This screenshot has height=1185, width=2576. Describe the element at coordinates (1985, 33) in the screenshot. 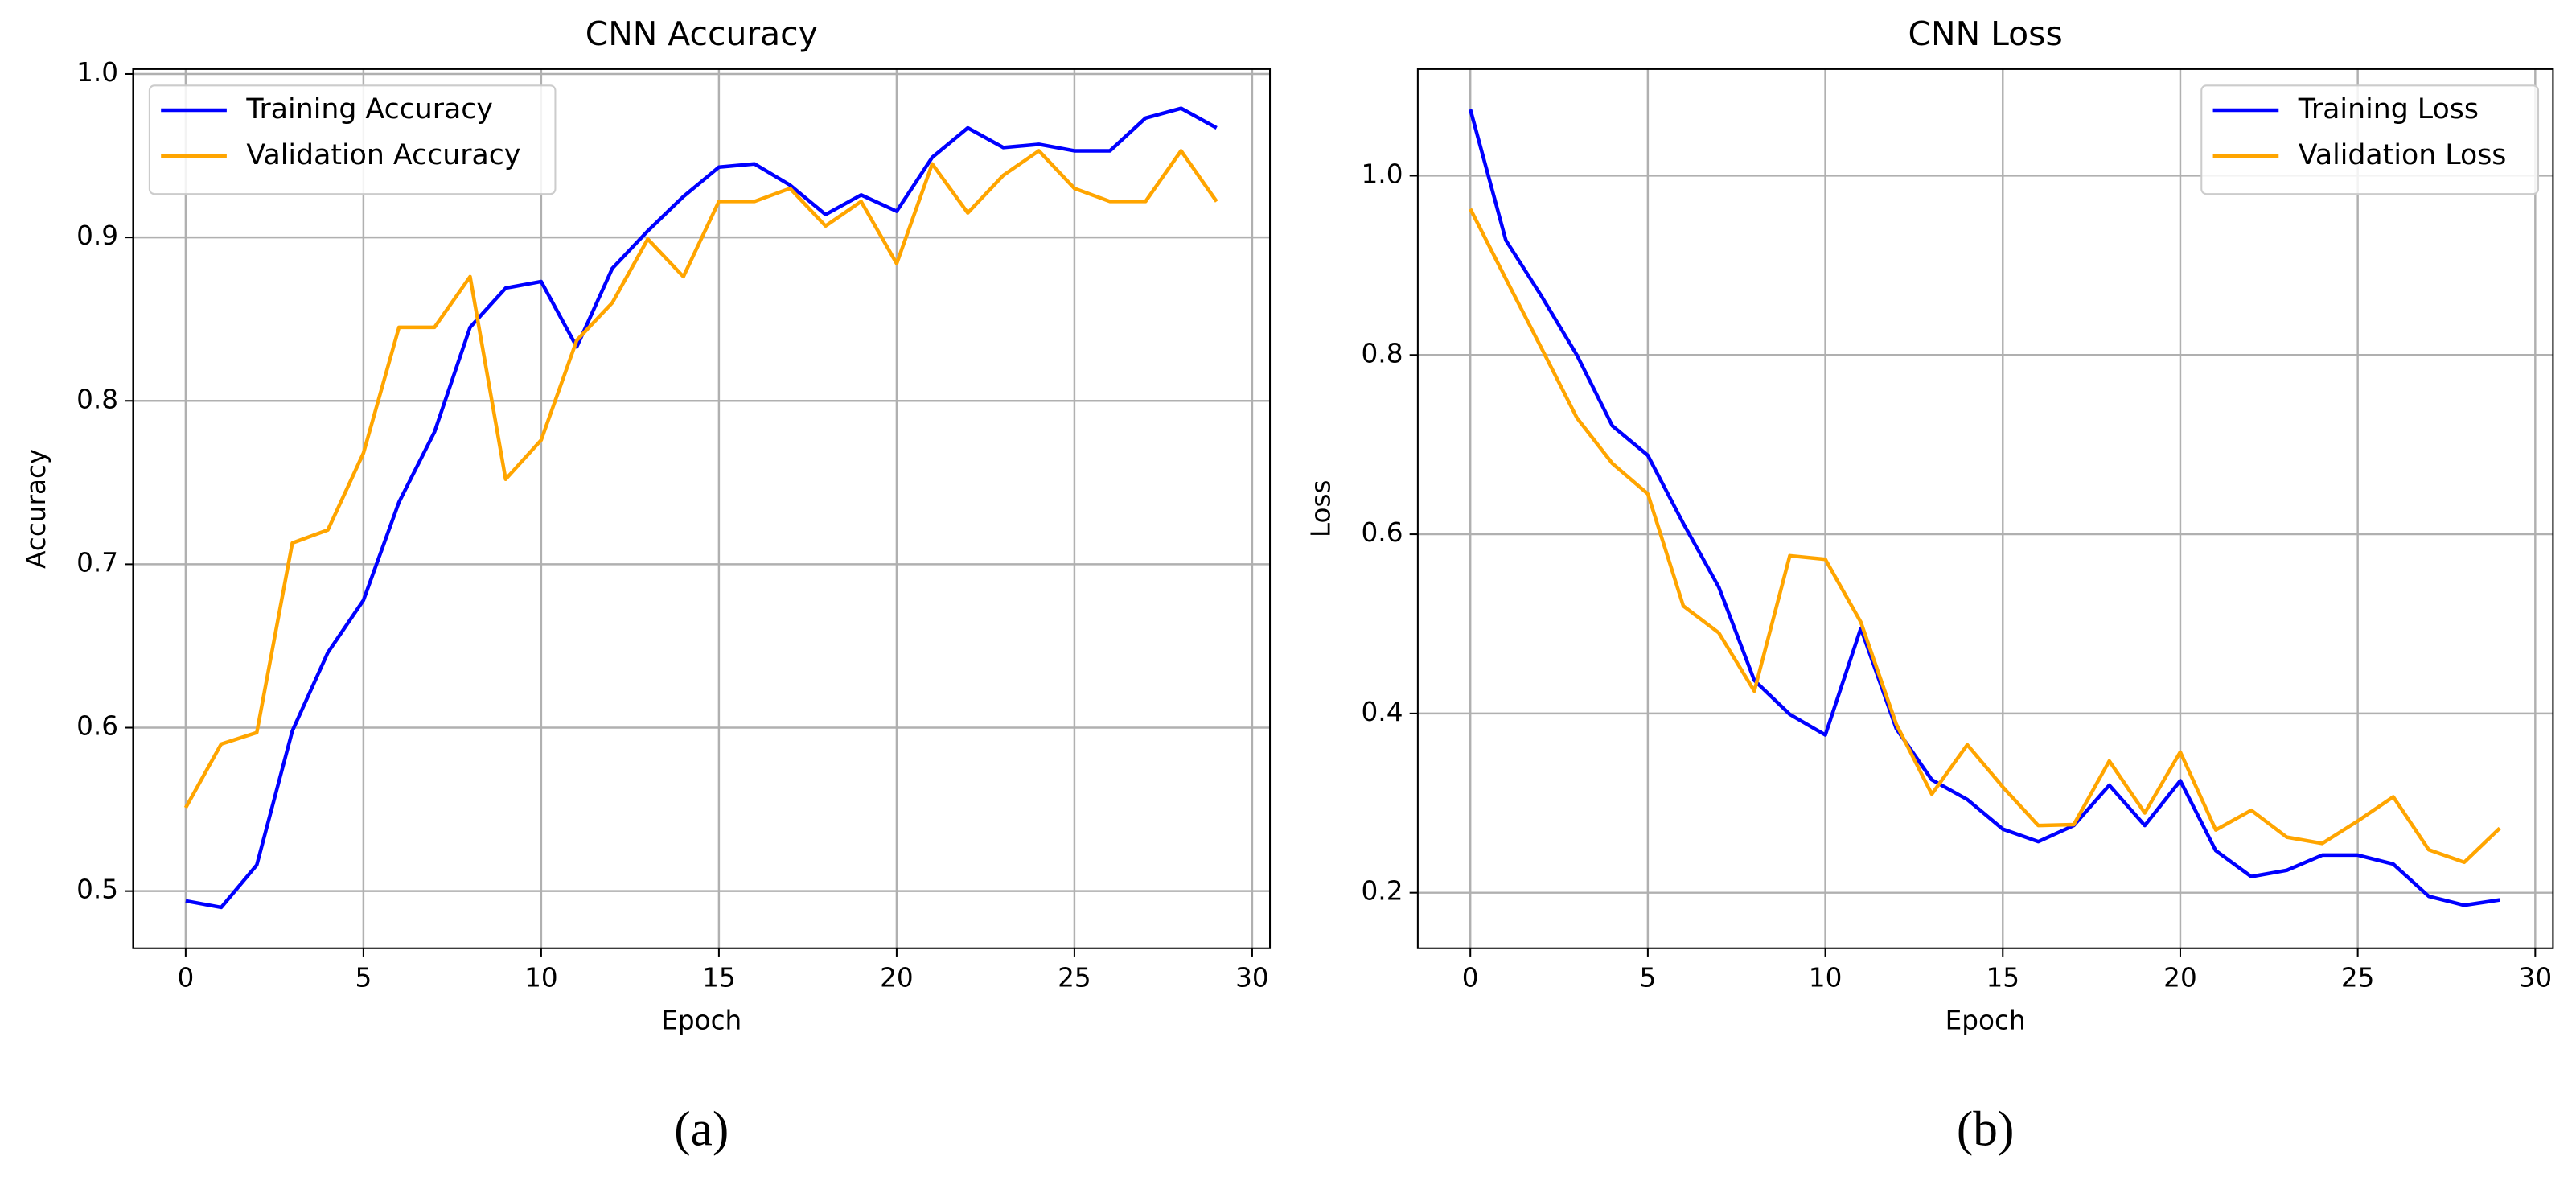

I see `chart-title: CNN Loss` at that location.